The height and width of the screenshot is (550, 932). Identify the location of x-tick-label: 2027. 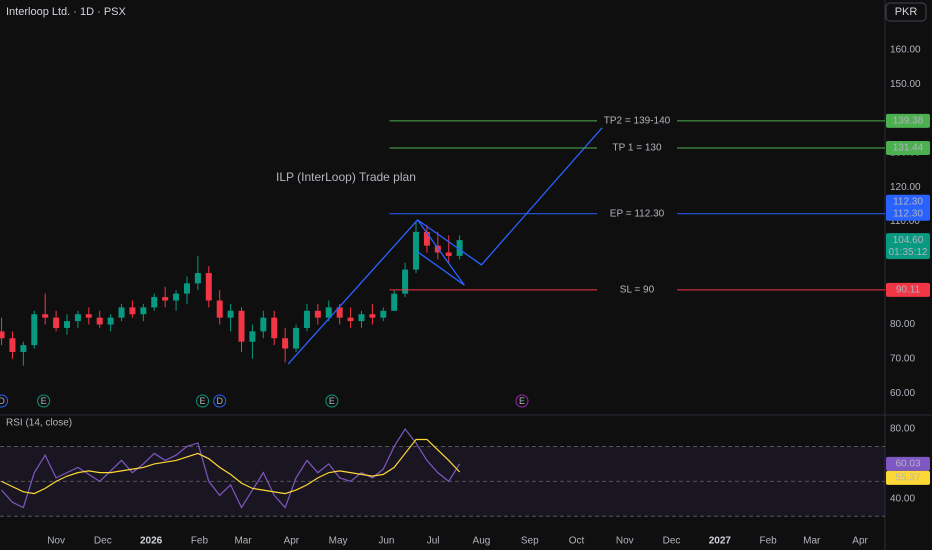
(720, 541).